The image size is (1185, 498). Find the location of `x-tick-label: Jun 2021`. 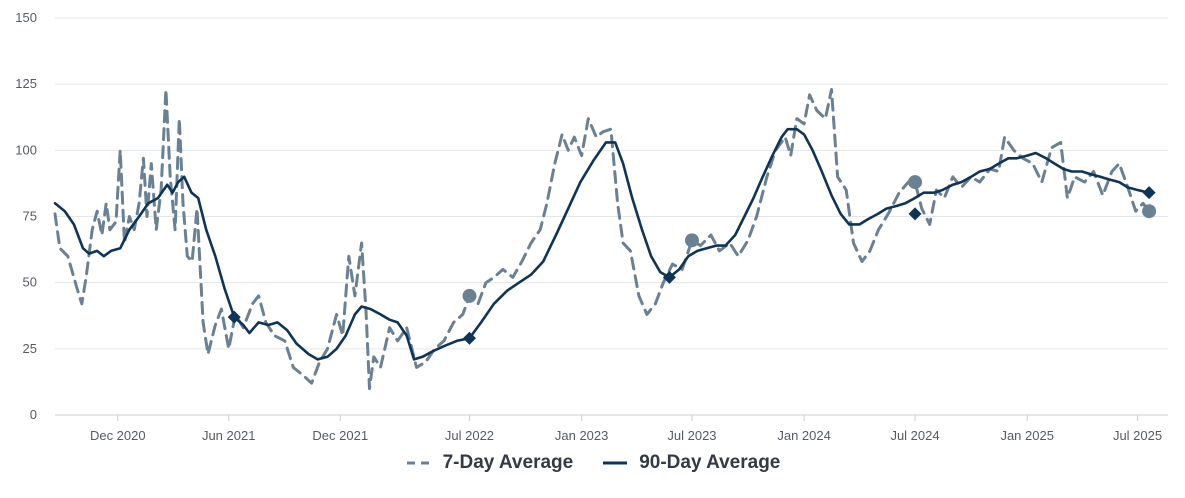

x-tick-label: Jun 2021 is located at coordinates (229, 435).